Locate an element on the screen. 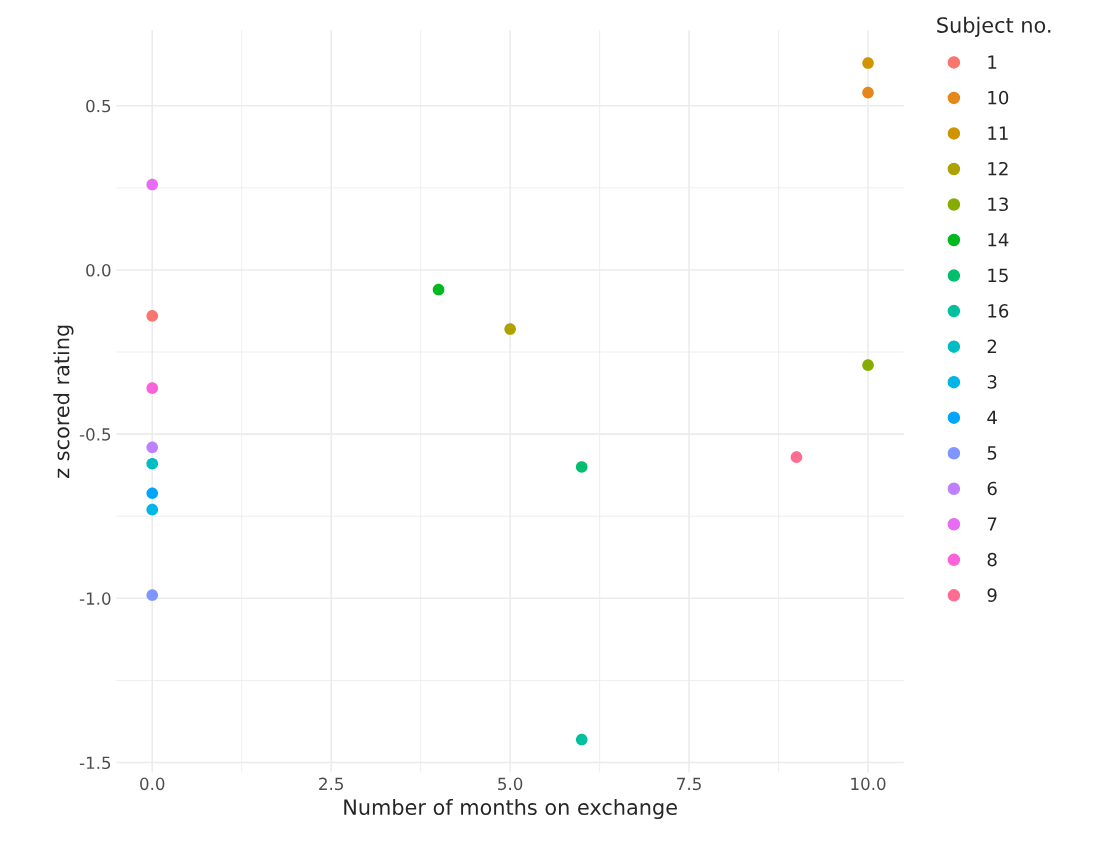 Image resolution: width=1109 pixels, height=863 pixels. legend-label: 14 is located at coordinates (998, 240).